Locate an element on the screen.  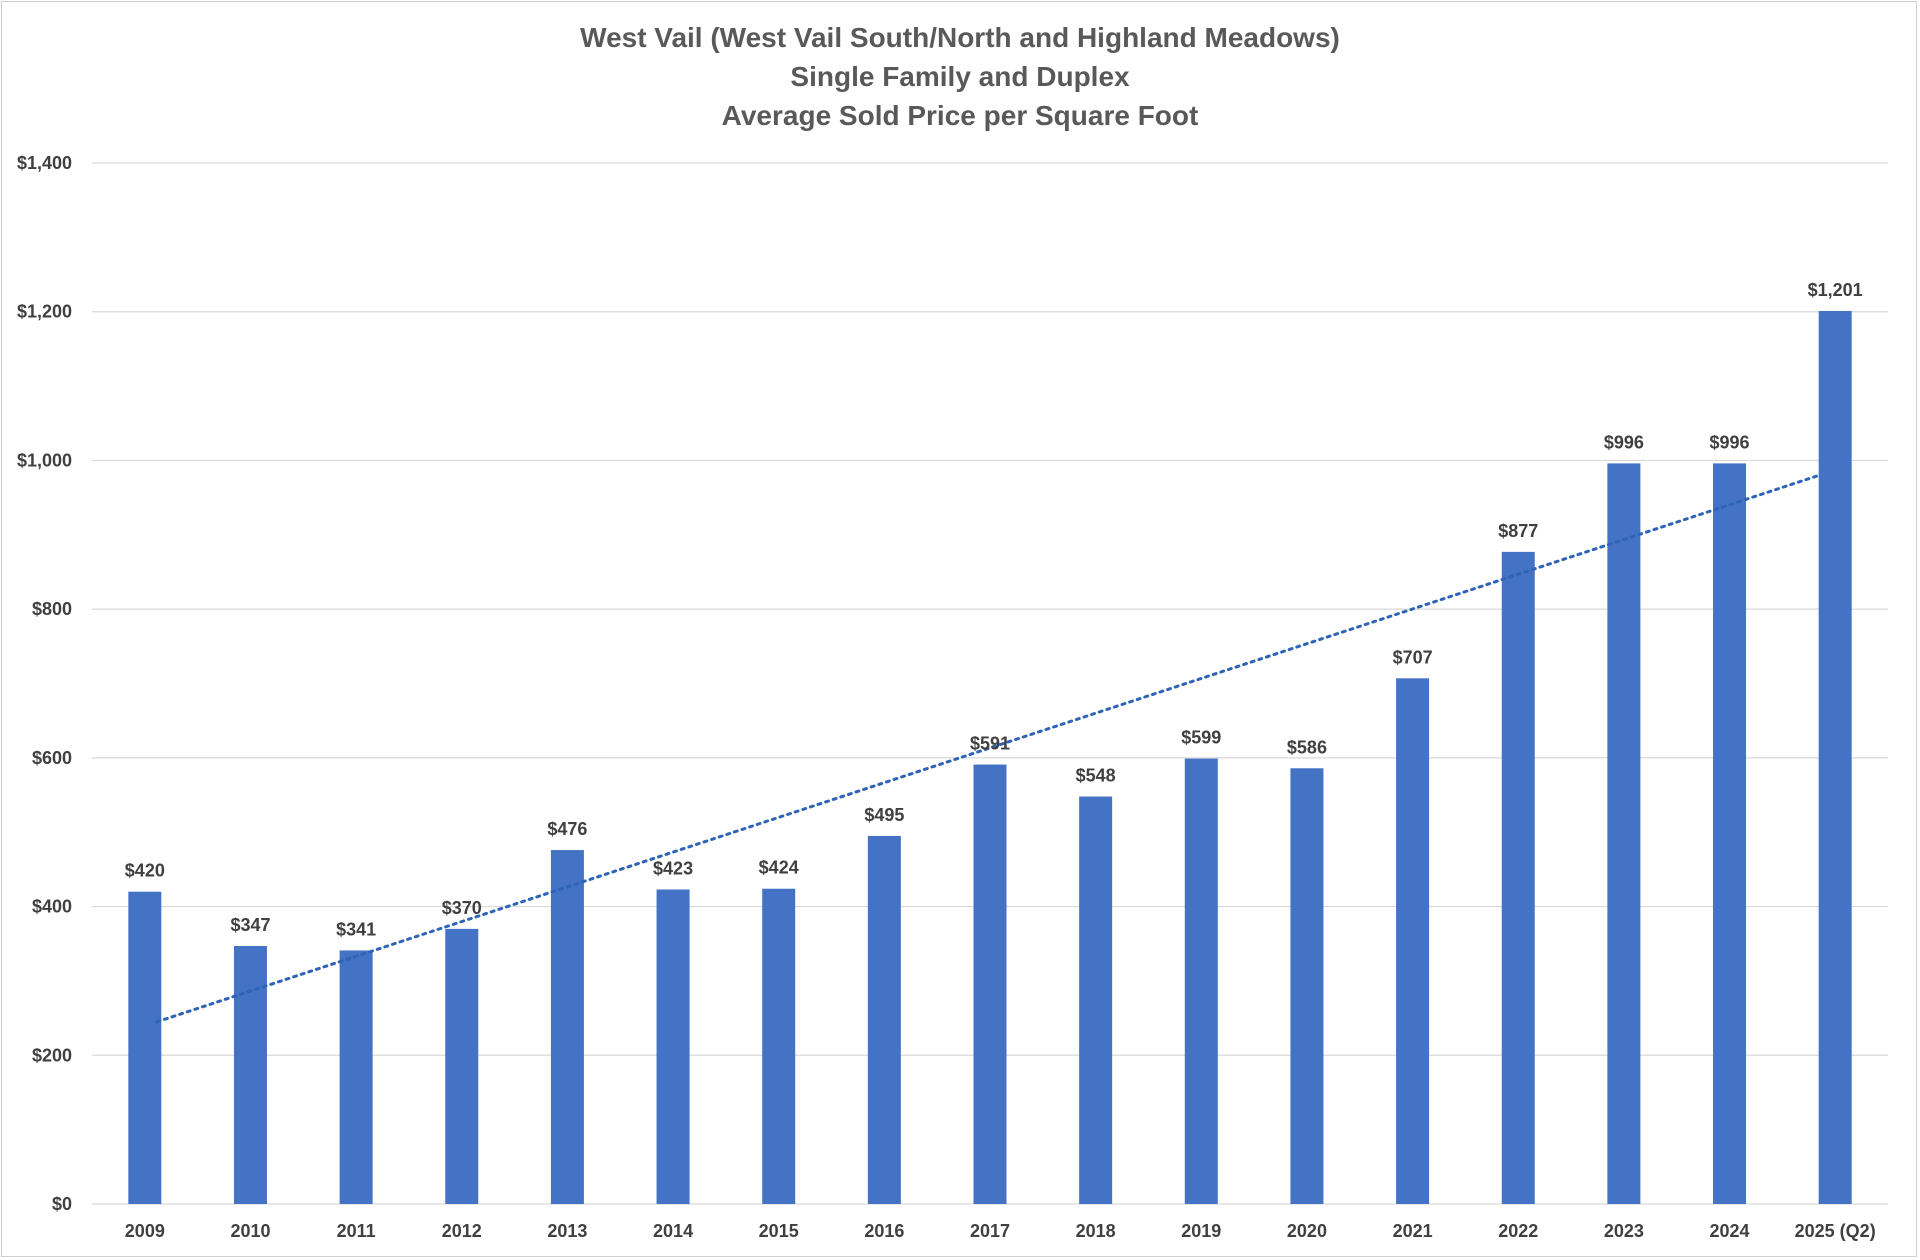
y-tick-label: $800 is located at coordinates (52, 609).